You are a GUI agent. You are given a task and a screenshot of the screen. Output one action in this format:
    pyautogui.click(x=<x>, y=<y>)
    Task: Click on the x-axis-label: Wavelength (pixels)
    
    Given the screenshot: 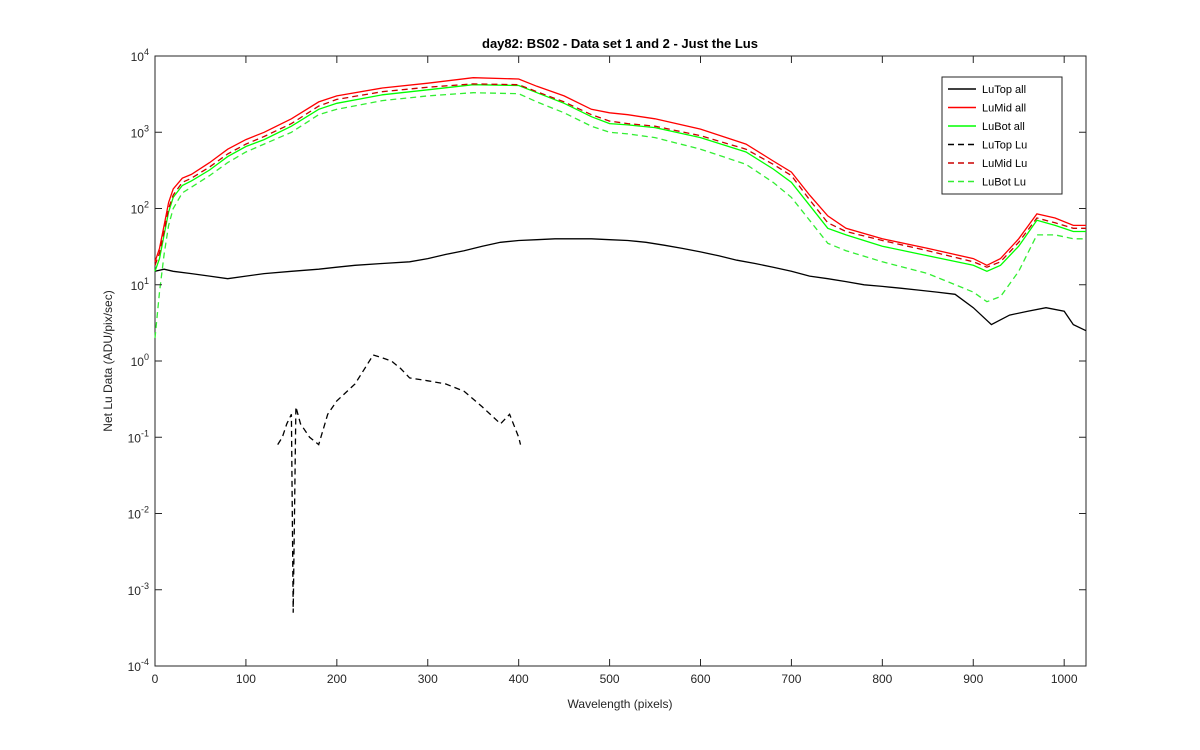 What is the action you would take?
    pyautogui.click(x=620, y=704)
    